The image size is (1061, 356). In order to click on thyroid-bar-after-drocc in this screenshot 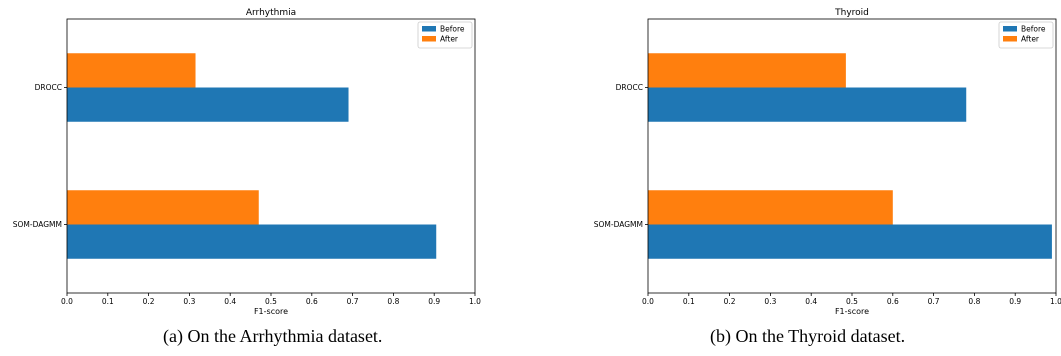, I will do `click(747, 70)`.